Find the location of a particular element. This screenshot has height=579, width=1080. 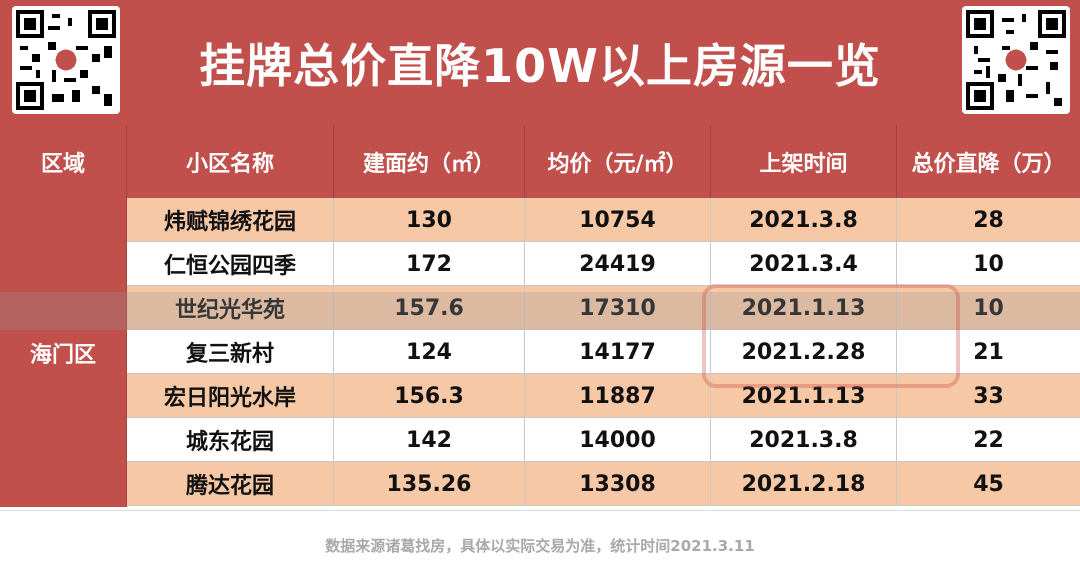

floor-area: 130 is located at coordinates (429, 220).